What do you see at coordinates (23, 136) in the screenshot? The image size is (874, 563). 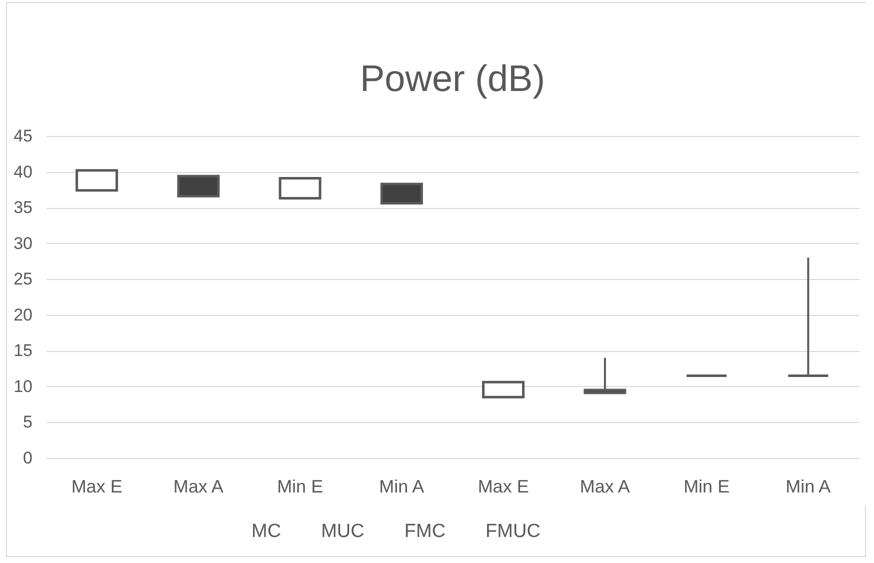 I see `y-tick-label: 45` at bounding box center [23, 136].